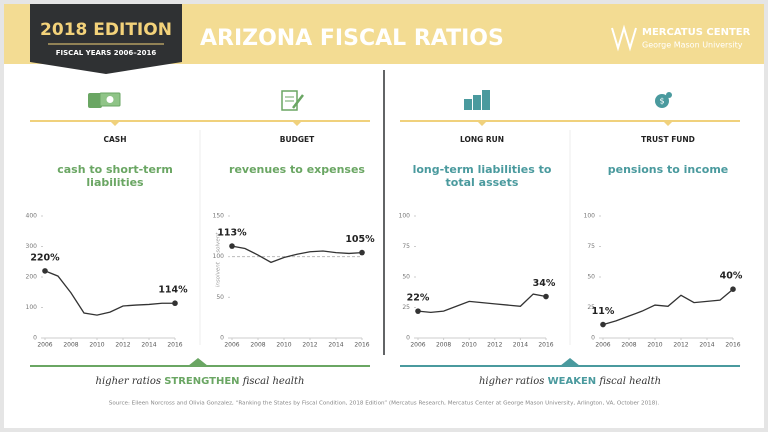 This screenshot has height=432, width=768. I want to click on footer-emph: STRENGTHEN, so click(201, 381).